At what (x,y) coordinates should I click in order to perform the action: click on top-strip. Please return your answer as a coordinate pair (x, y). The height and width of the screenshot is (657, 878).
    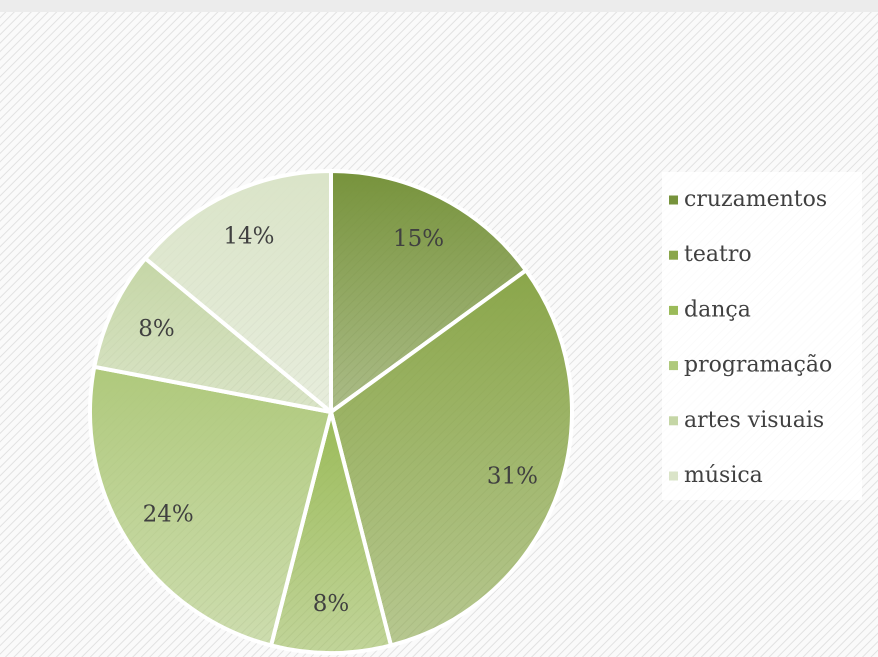
    Looking at the image, I should click on (439, 6).